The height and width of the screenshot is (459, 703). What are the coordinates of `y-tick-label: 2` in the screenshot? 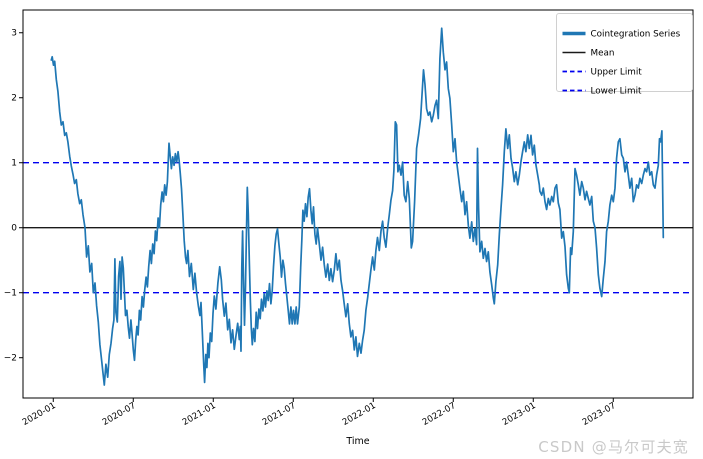 It's located at (14, 99).